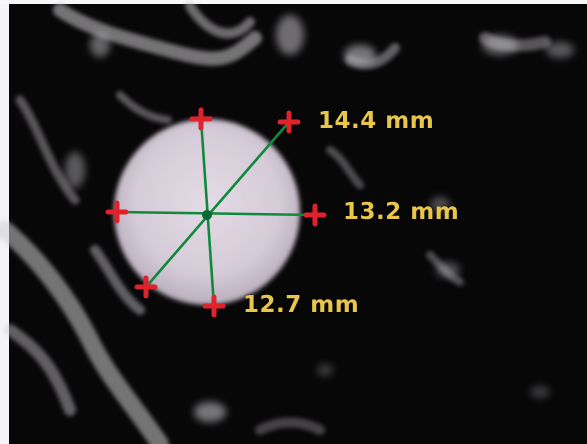  Describe the element at coordinates (207, 215) in the screenshot. I see `measurement-center` at that location.